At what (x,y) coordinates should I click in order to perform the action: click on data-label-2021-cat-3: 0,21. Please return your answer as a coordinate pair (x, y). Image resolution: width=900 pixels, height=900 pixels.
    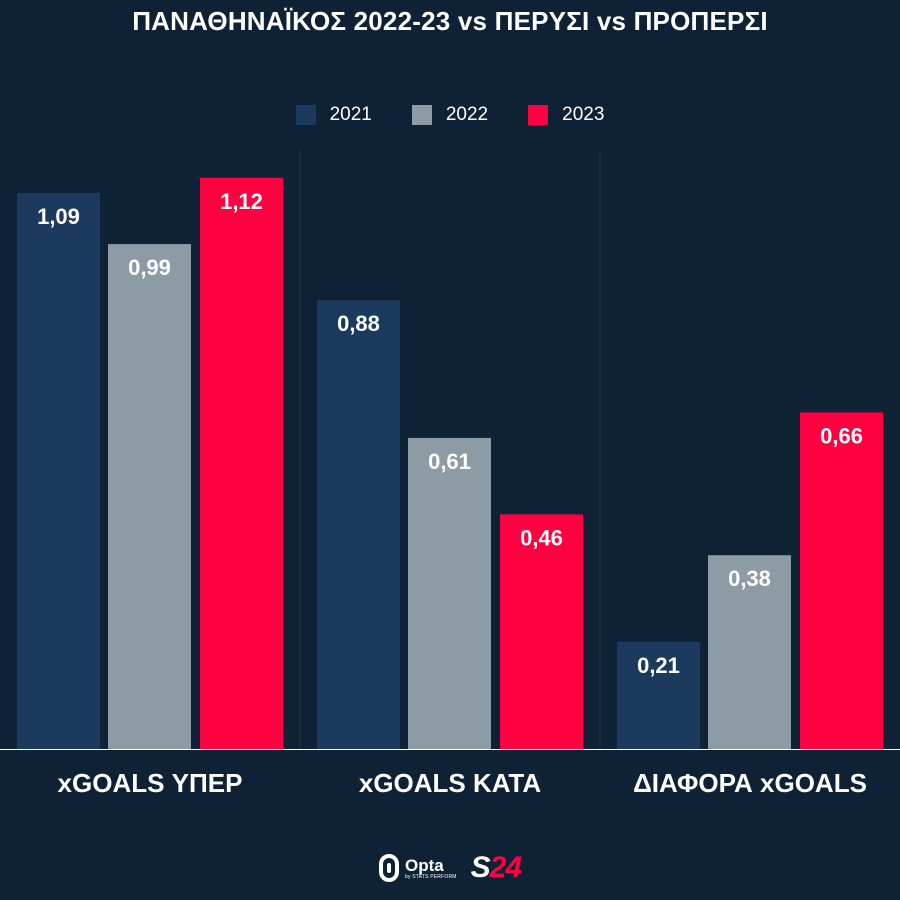
    Looking at the image, I should click on (658, 665).